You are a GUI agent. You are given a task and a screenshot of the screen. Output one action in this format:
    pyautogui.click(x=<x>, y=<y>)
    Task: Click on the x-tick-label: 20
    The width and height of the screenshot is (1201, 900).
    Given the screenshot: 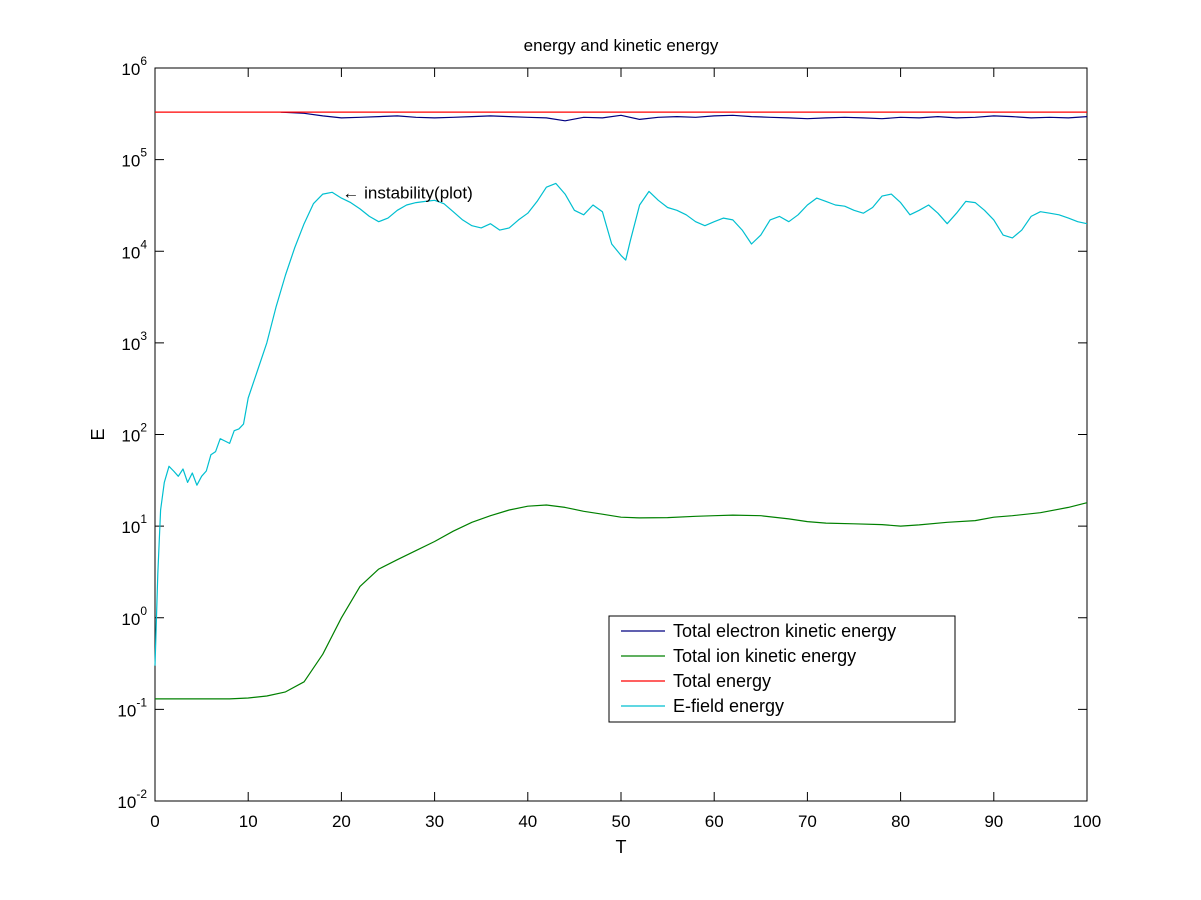 What is the action you would take?
    pyautogui.click(x=341, y=821)
    